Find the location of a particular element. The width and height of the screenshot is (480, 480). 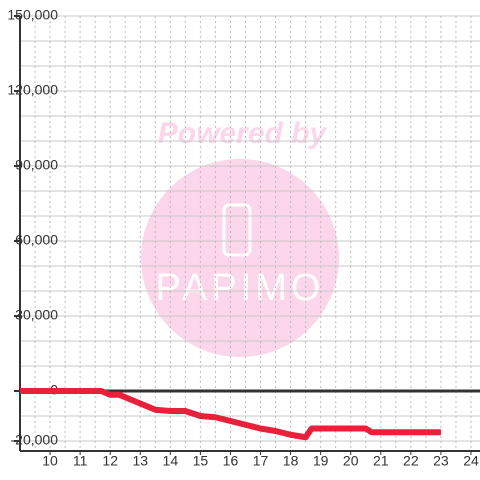

x-tick-label: 20 is located at coordinates (351, 461).